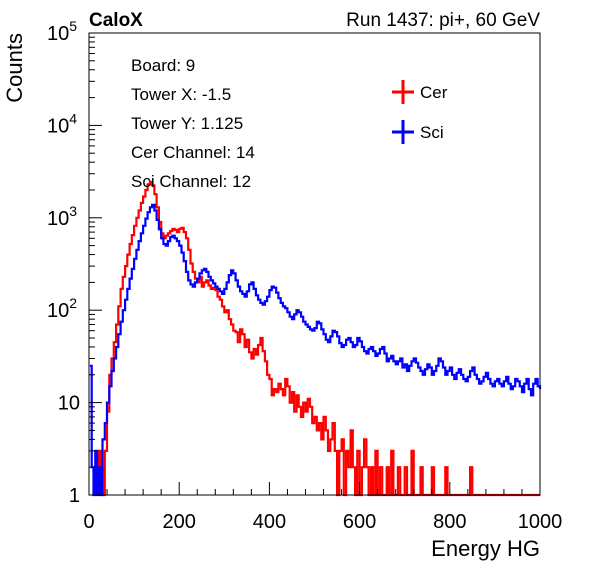 This screenshot has height=572, width=596. What do you see at coordinates (191, 181) in the screenshot?
I see `info-line-sci-channel: Sci Channel: 12` at bounding box center [191, 181].